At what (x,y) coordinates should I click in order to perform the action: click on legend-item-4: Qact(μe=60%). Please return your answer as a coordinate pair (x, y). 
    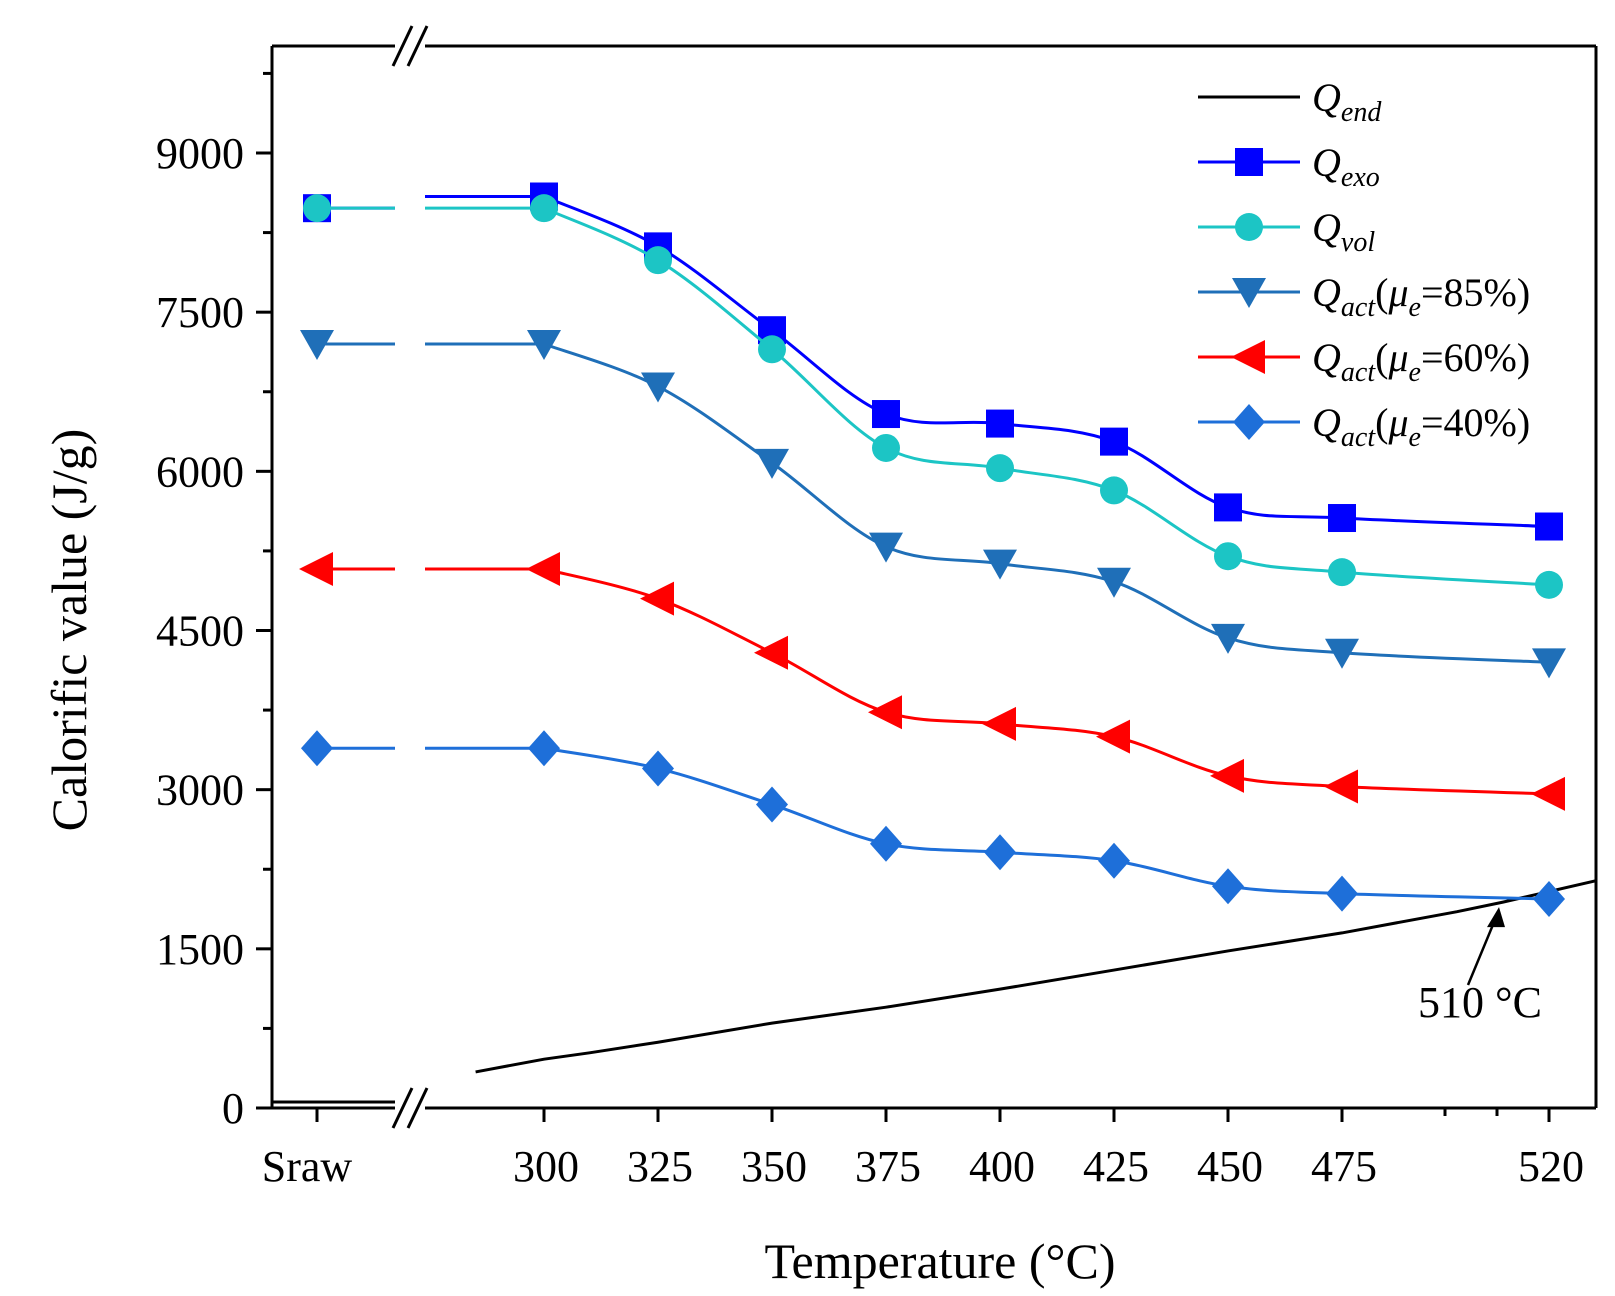
    Looking at the image, I should click on (1364, 361).